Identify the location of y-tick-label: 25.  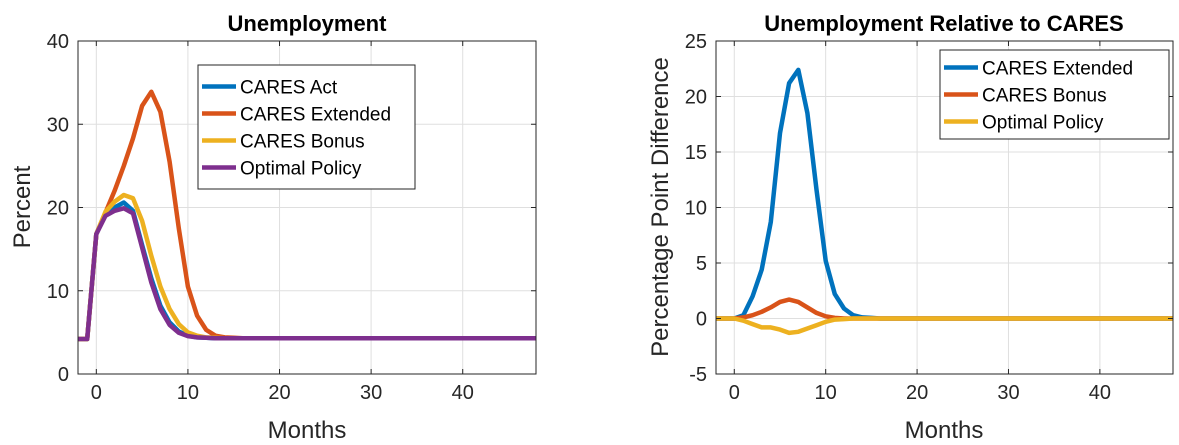
(696, 42).